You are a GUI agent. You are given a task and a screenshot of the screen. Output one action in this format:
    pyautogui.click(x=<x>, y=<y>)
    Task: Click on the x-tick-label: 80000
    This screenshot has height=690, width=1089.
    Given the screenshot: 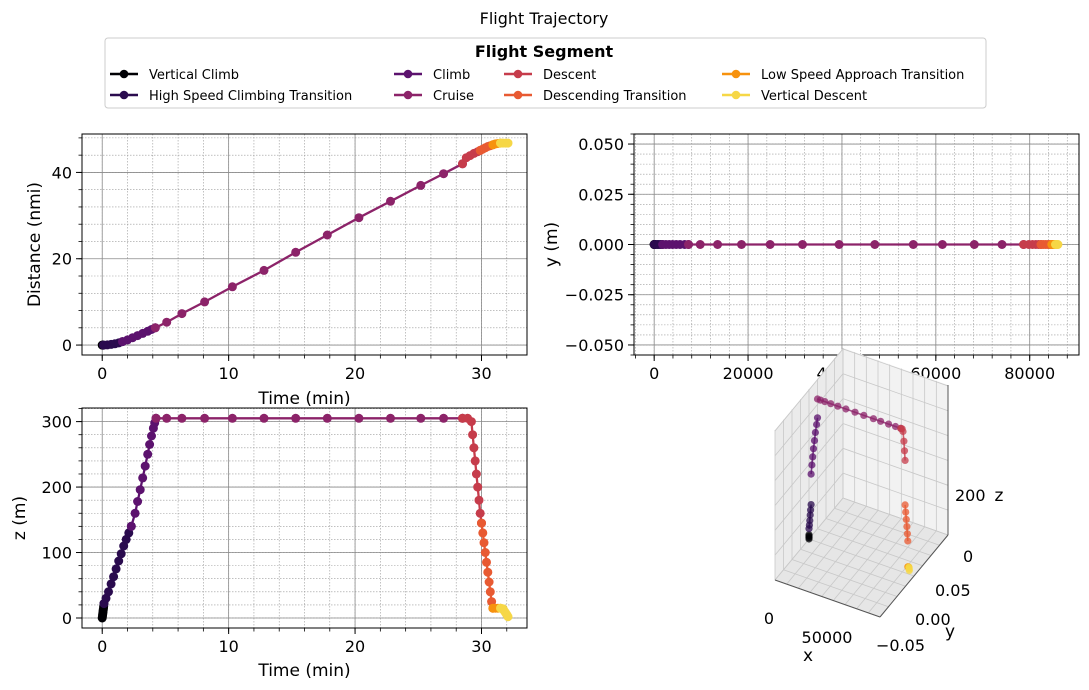 What is the action you would take?
    pyautogui.click(x=1029, y=373)
    